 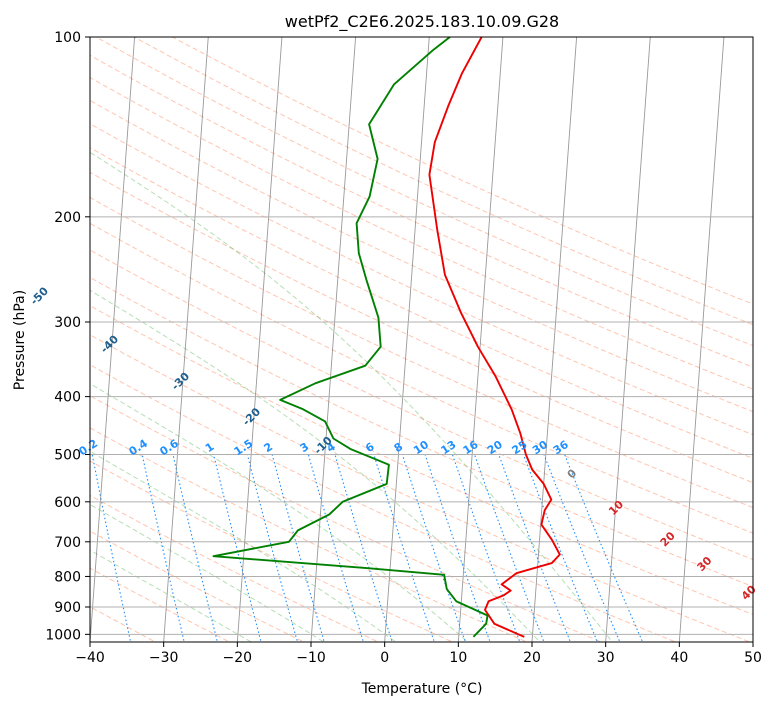 I want to click on x-tick-label: 20, so click(x=532, y=658).